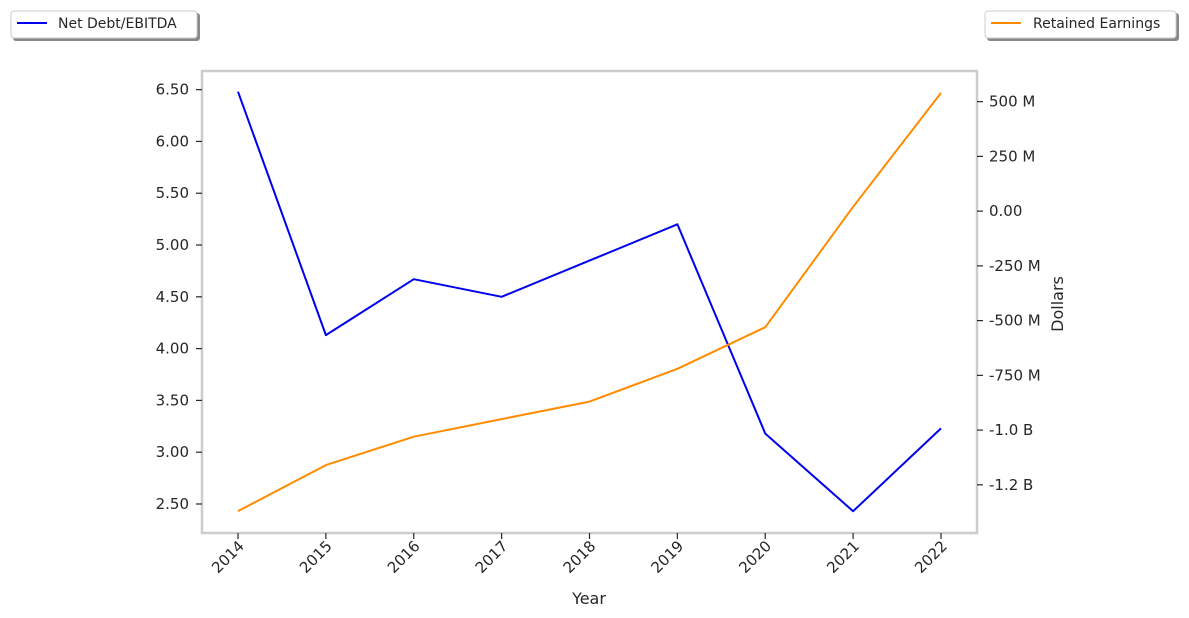 This screenshot has height=618, width=1189. Describe the element at coordinates (172, 245) in the screenshot. I see `left-tick-label: 5.00` at that location.